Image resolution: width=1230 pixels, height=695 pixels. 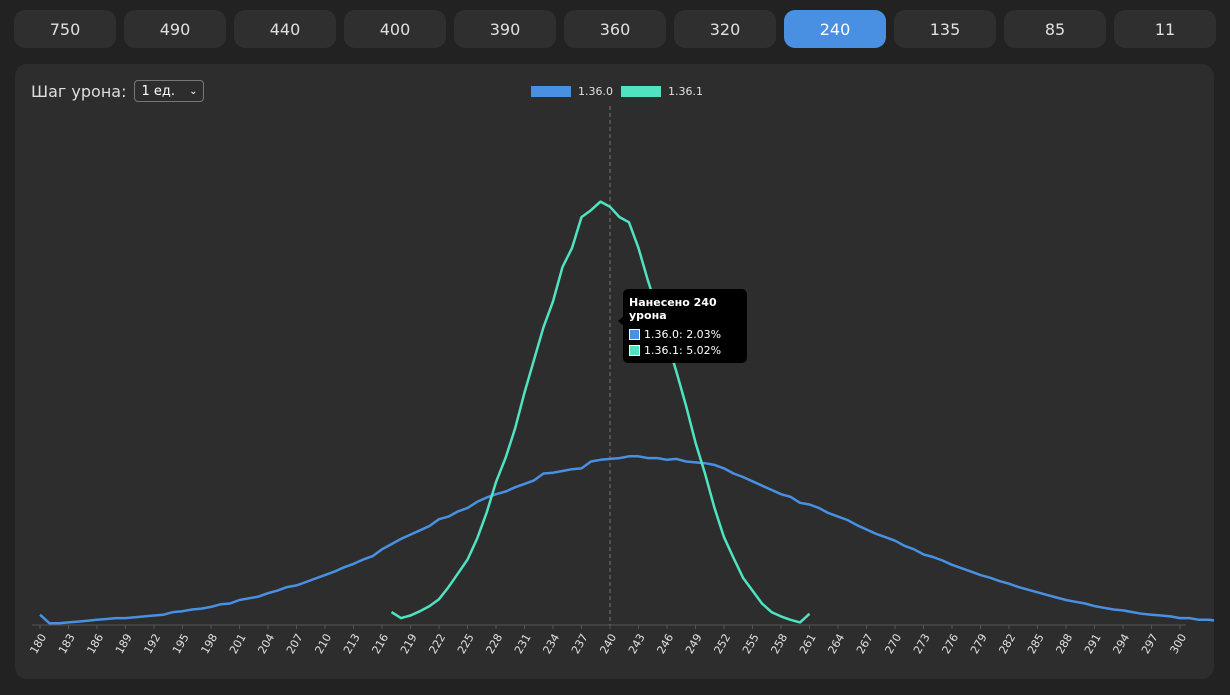 I want to click on x-tick-label-300: 300, so click(x=1178, y=644).